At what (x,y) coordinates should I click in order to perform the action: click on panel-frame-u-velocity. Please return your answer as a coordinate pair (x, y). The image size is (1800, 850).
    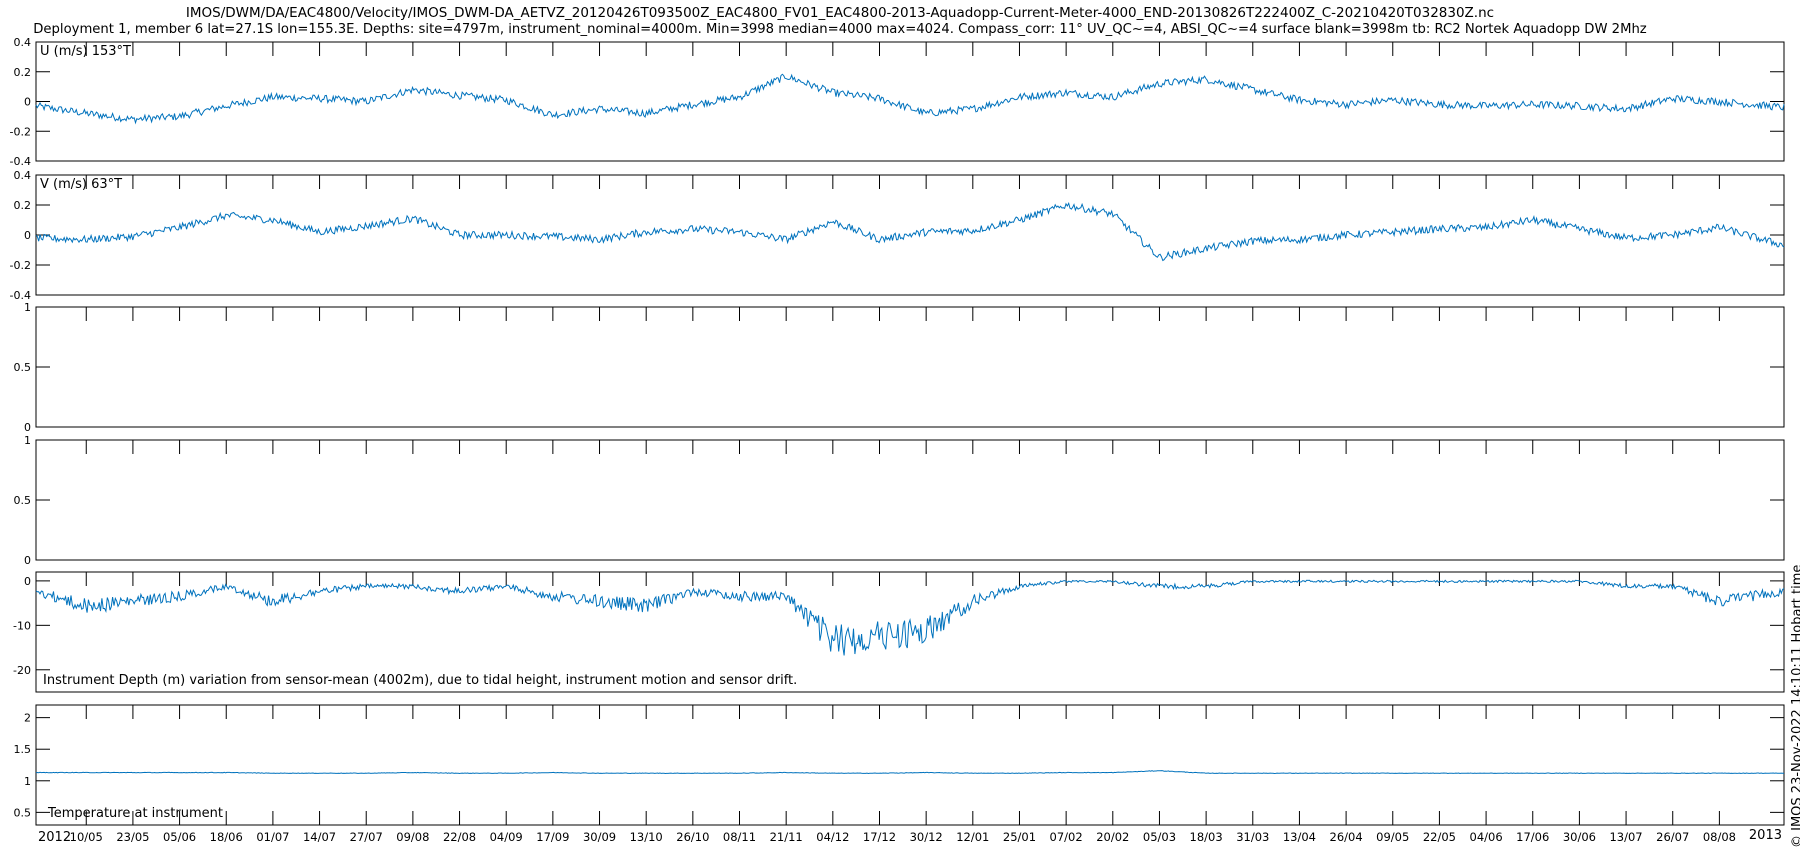
    Looking at the image, I should click on (910, 101).